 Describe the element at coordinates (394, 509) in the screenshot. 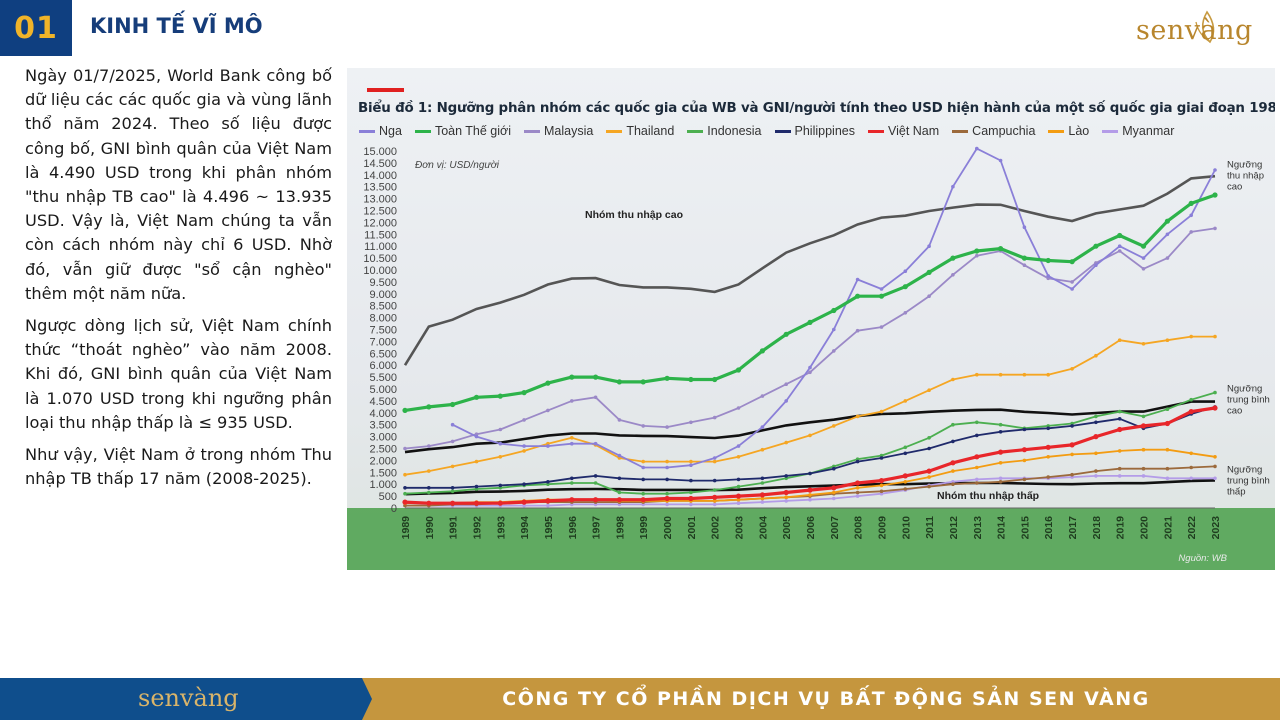

I see `y-tick-label: 0` at that location.